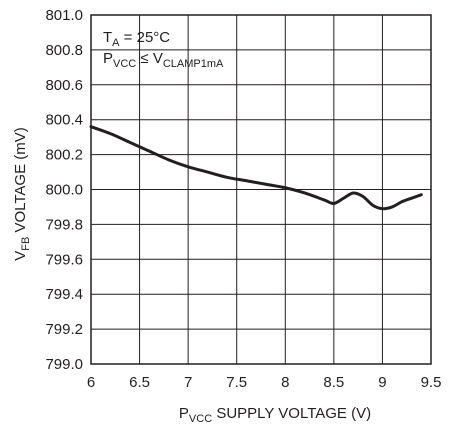 This screenshot has width=452, height=427. Describe the element at coordinates (136, 39) in the screenshot. I see `annotation-temperature: TA = 25°C` at that location.